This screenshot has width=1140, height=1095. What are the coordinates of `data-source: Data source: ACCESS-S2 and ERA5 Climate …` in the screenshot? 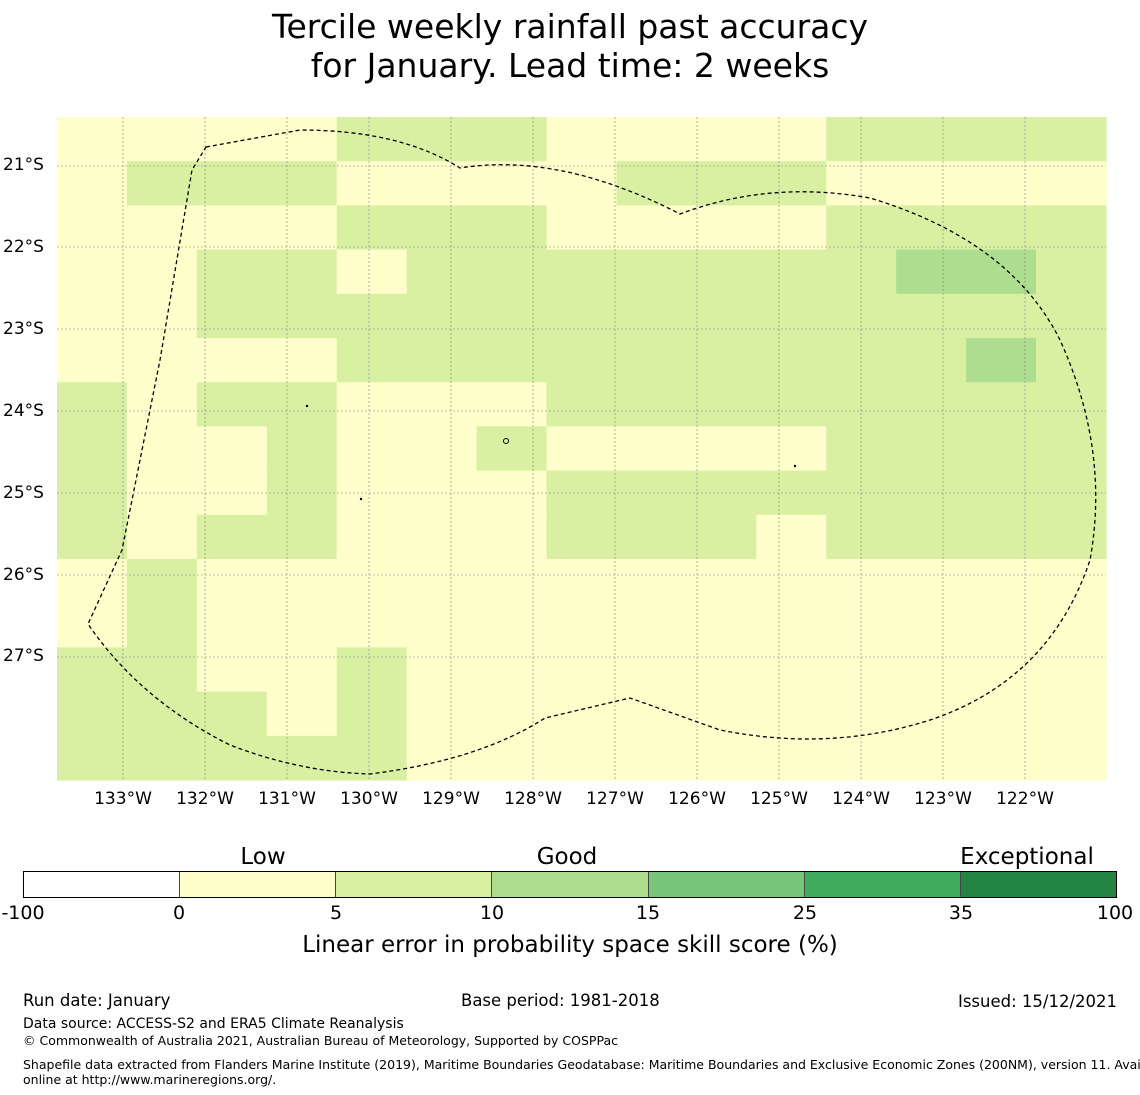 It's located at (213, 1024).